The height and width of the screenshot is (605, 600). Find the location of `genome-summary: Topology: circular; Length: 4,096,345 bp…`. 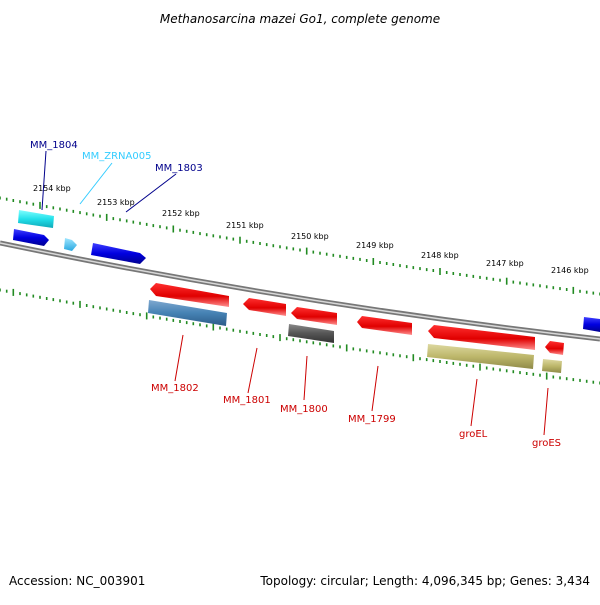

genome-summary: Topology: circular; Length: 4,096,345 bp… is located at coordinates (425, 581).